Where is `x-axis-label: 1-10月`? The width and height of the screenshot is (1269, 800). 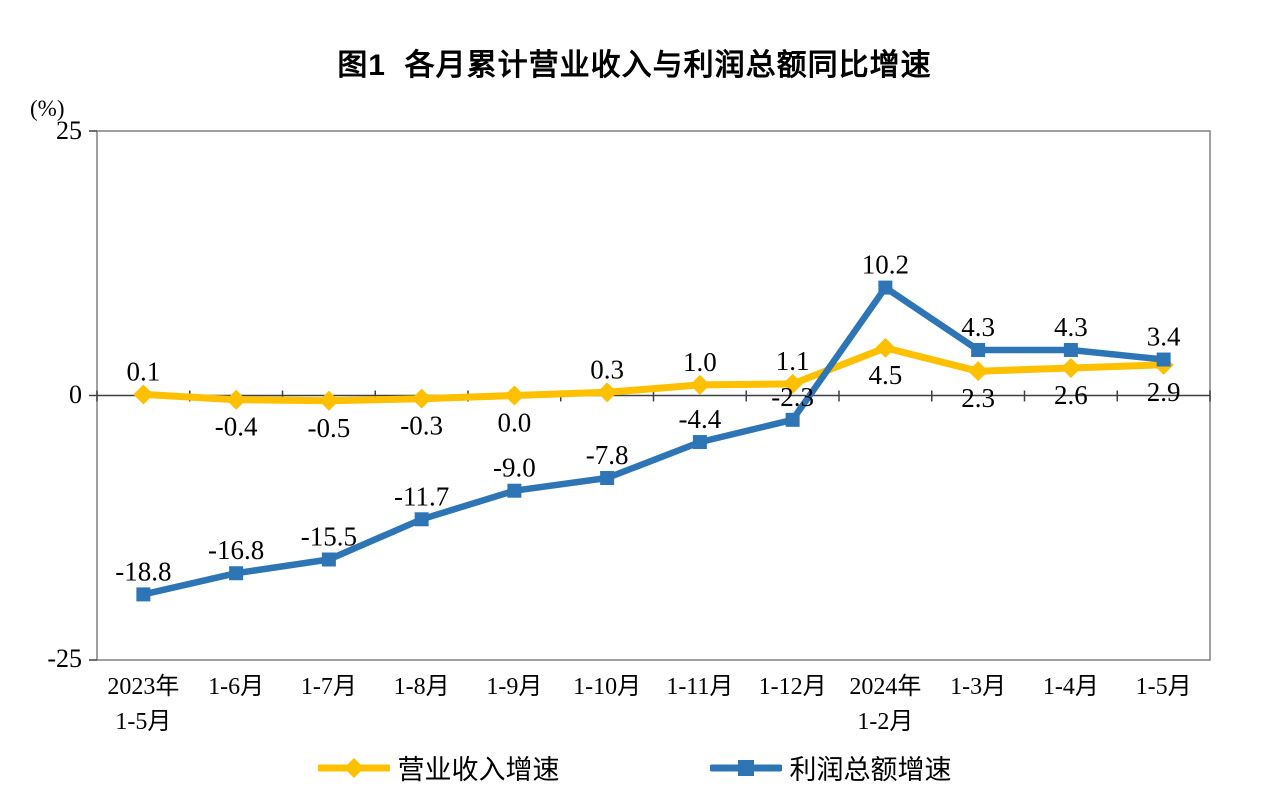 x-axis-label: 1-10月 is located at coordinates (607, 687).